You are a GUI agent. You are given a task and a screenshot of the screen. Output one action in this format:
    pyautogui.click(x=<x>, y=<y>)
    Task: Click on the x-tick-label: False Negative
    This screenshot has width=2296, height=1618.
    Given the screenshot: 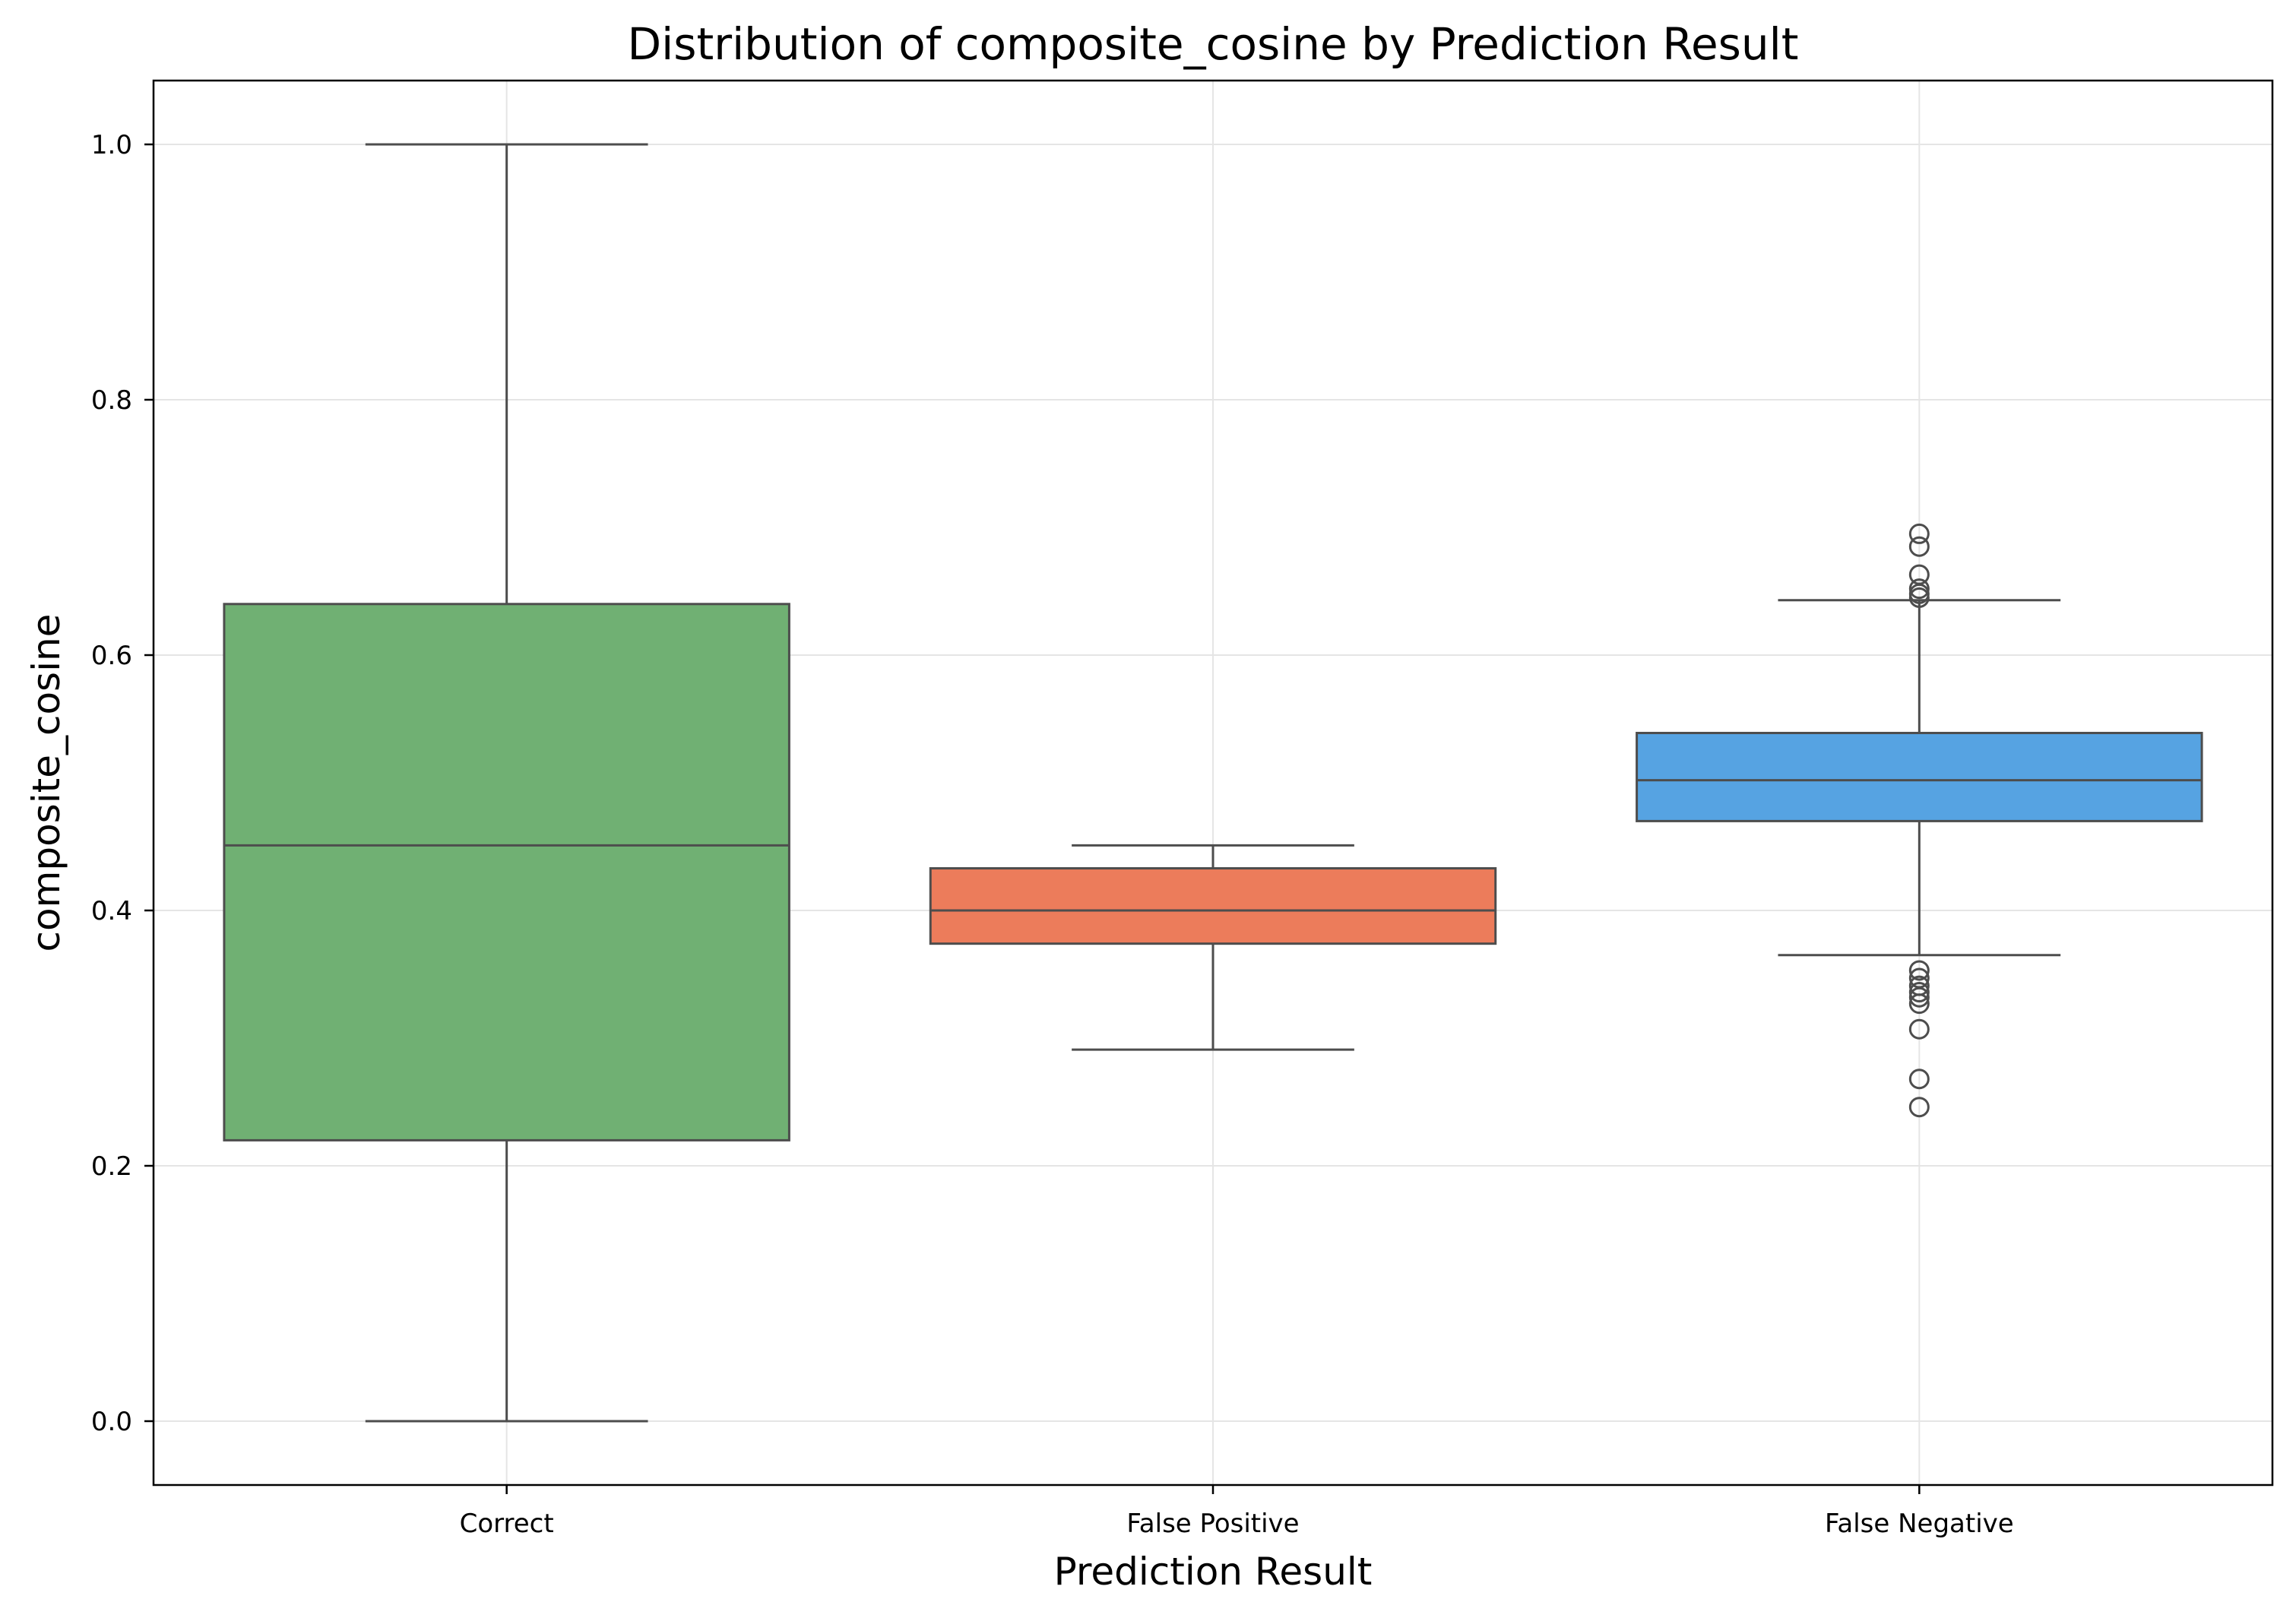 What is the action you would take?
    pyautogui.click(x=1920, y=1524)
    